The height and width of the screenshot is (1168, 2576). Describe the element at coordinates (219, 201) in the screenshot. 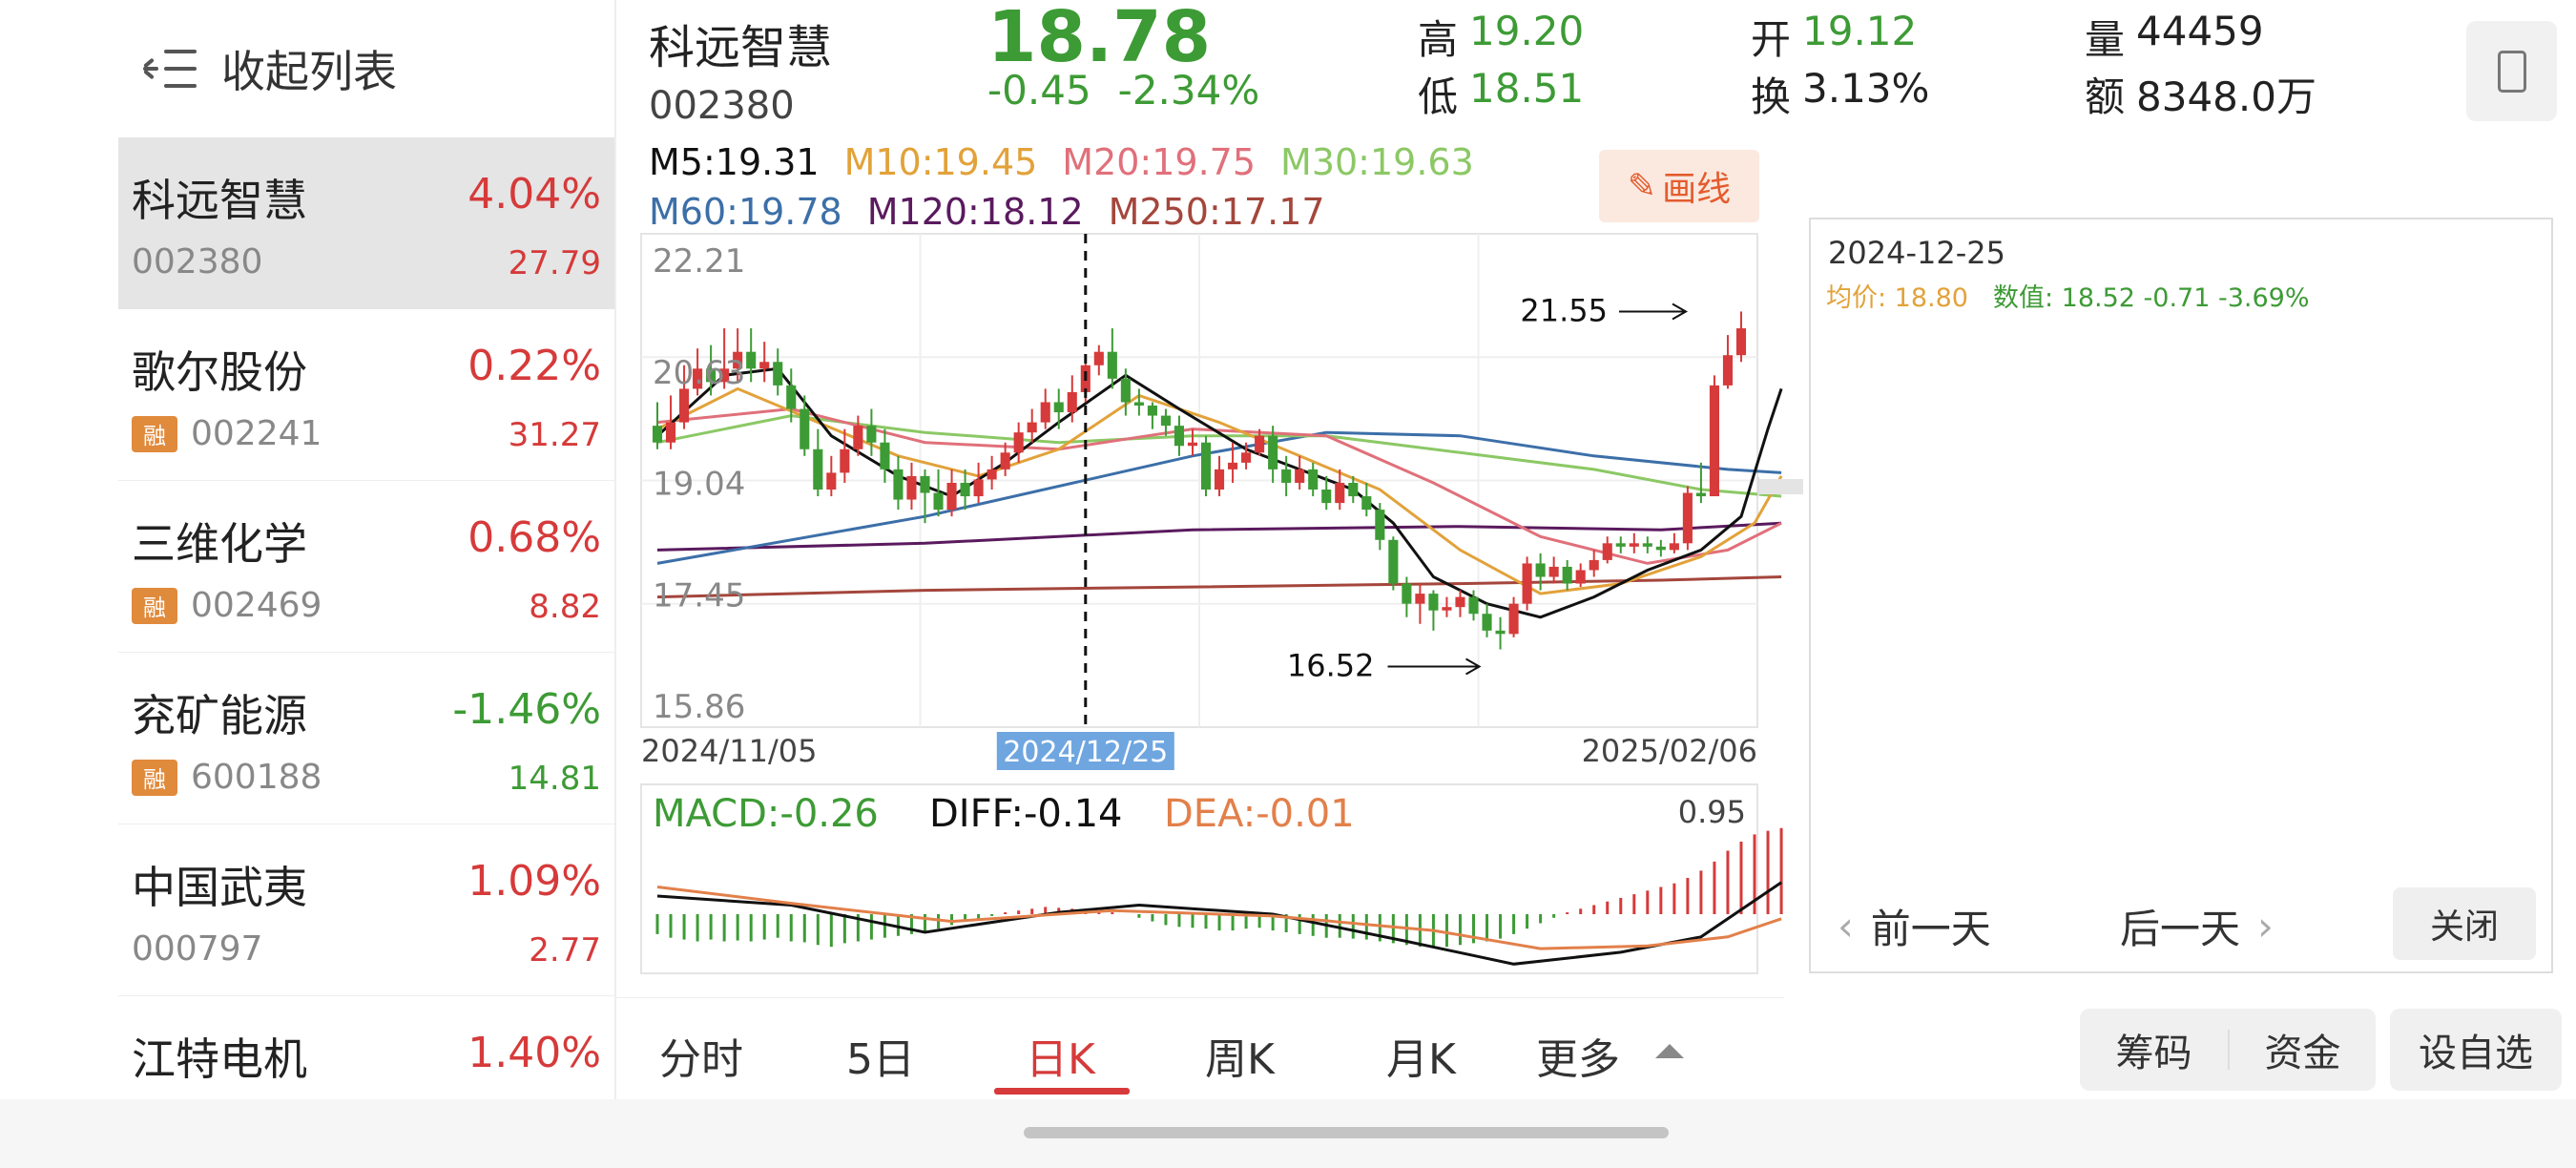

I see `watchlist-item-name: 科远智慧` at that location.